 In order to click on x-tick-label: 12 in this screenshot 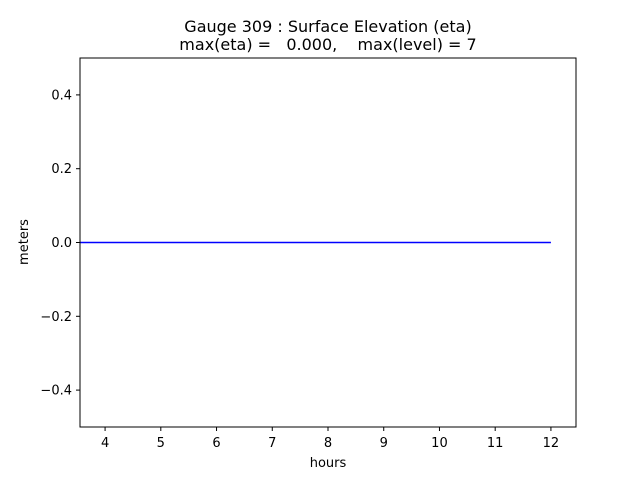, I will do `click(551, 443)`.